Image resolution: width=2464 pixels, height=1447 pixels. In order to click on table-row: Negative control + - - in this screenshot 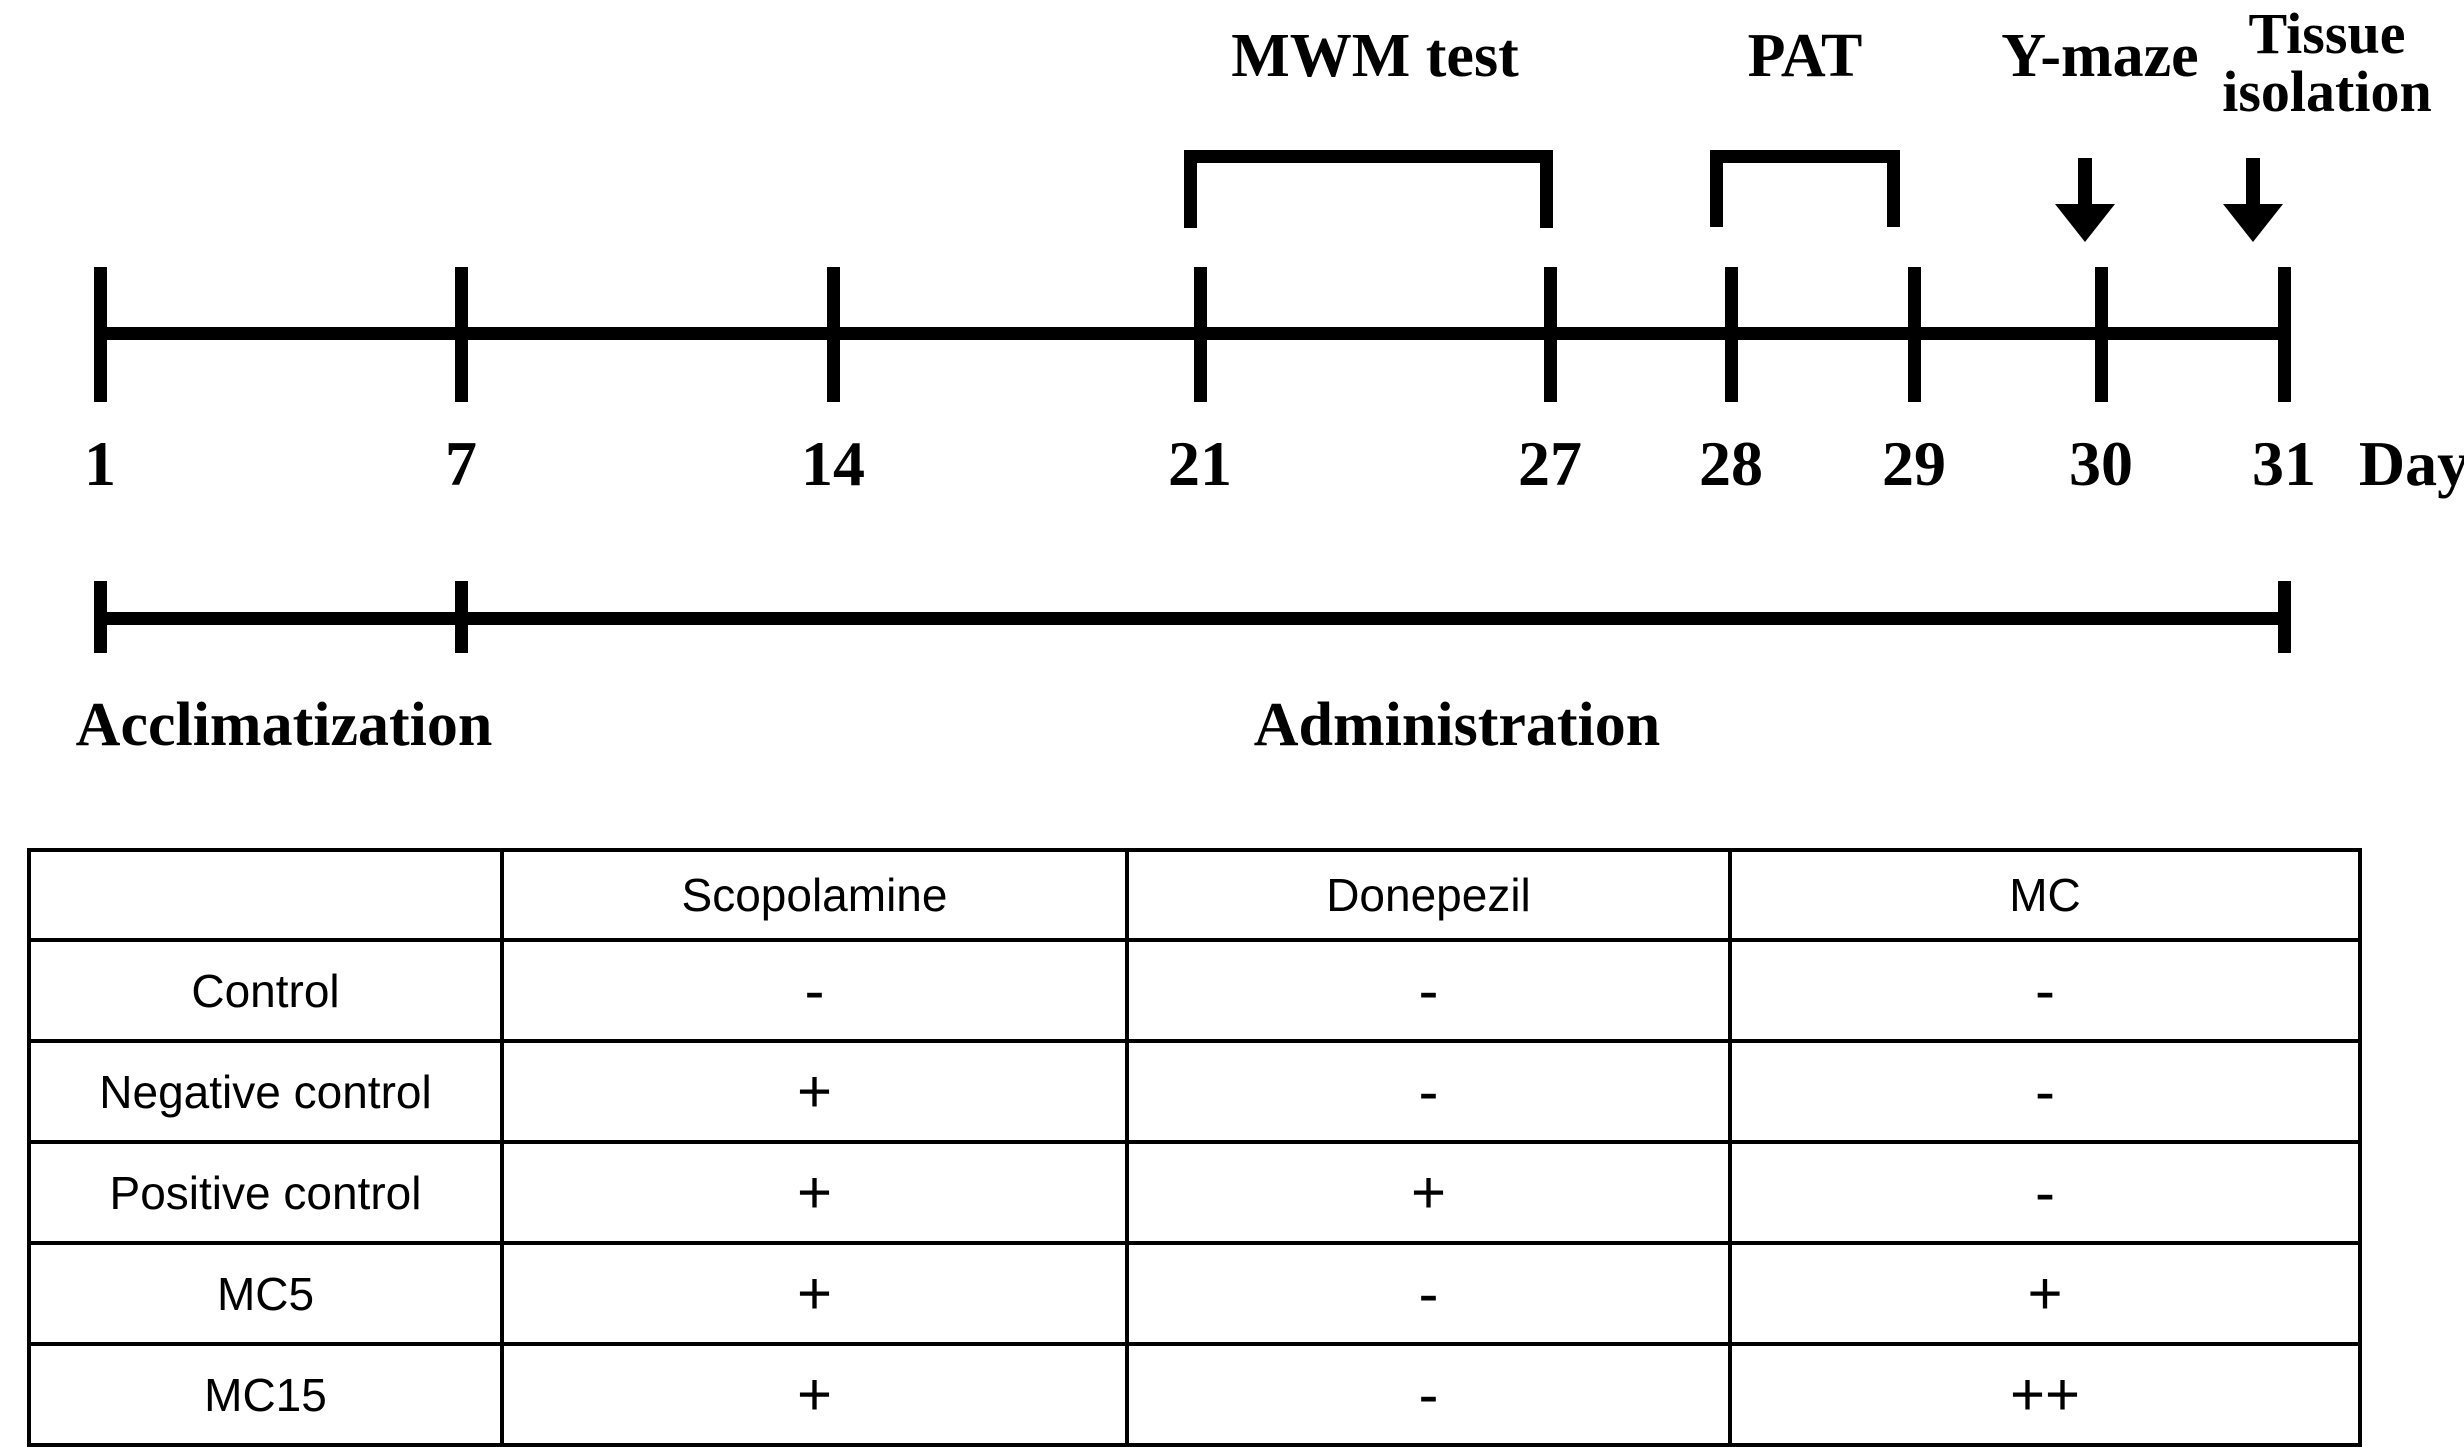, I will do `click(1194, 1091)`.